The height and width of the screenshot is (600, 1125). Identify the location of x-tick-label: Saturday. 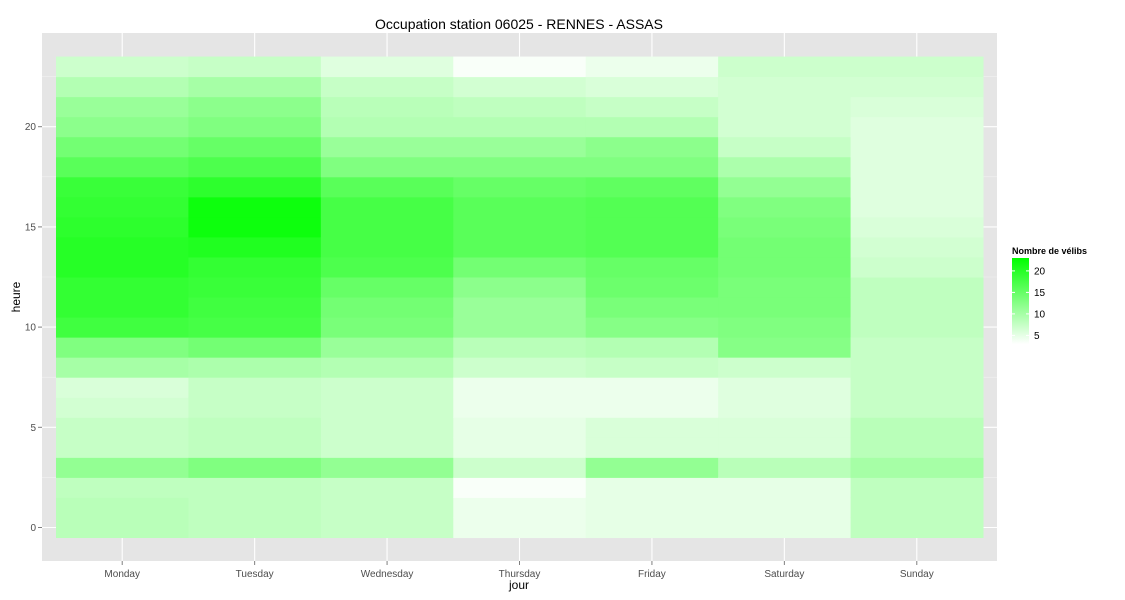
(784, 574).